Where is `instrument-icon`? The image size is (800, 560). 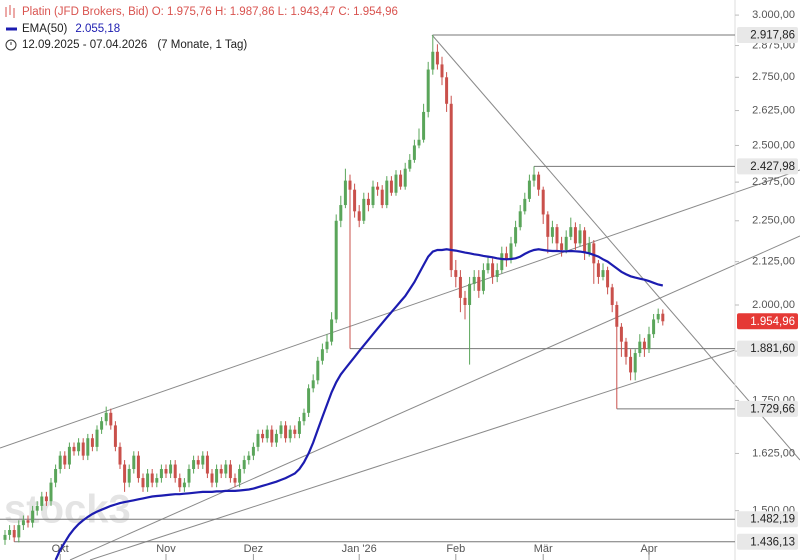
instrument-icon is located at coordinates (10, 11).